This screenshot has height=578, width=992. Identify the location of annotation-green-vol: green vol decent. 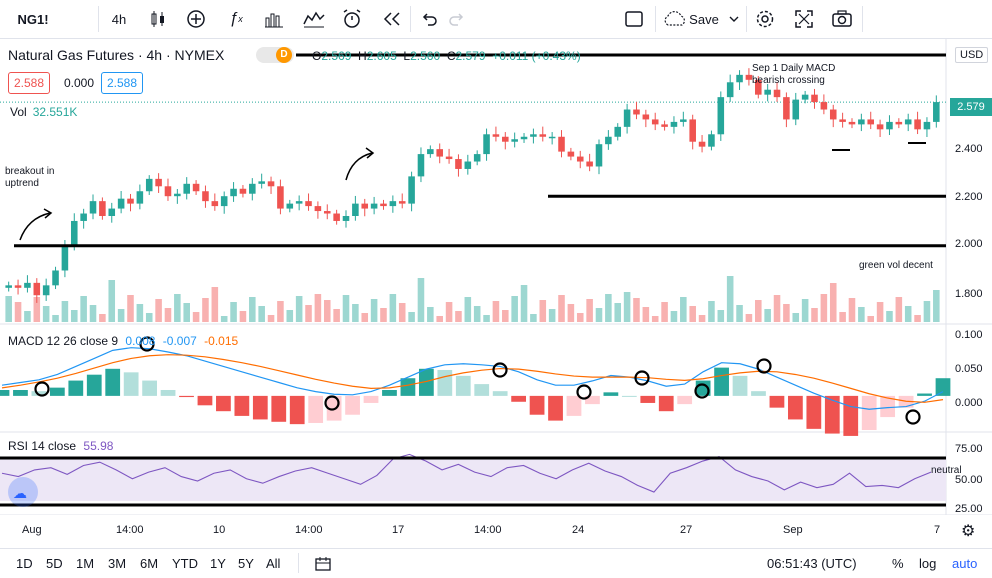
(896, 265).